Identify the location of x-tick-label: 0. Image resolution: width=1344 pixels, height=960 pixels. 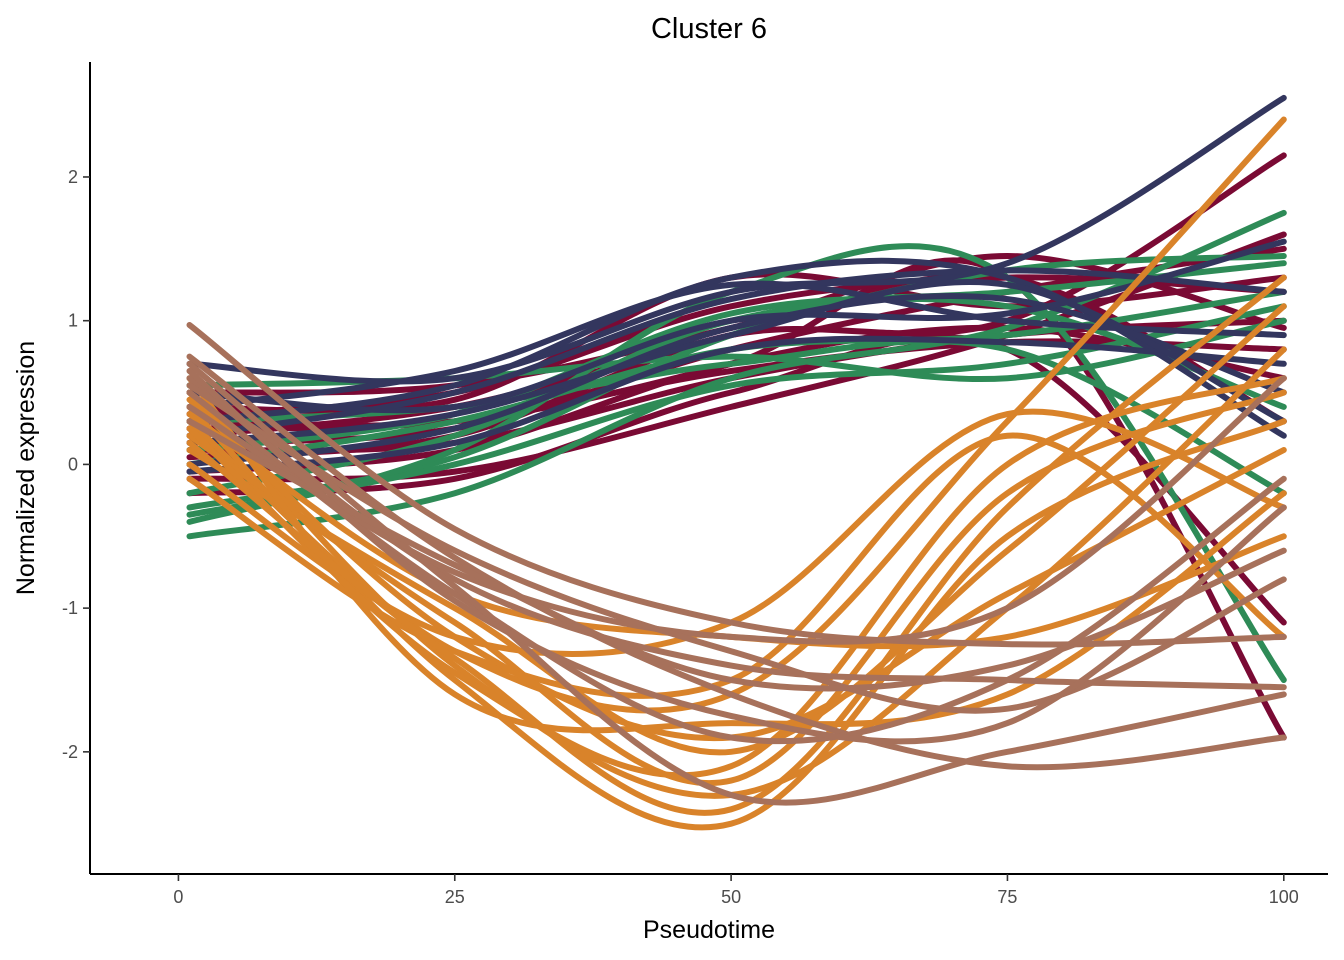
(178, 897).